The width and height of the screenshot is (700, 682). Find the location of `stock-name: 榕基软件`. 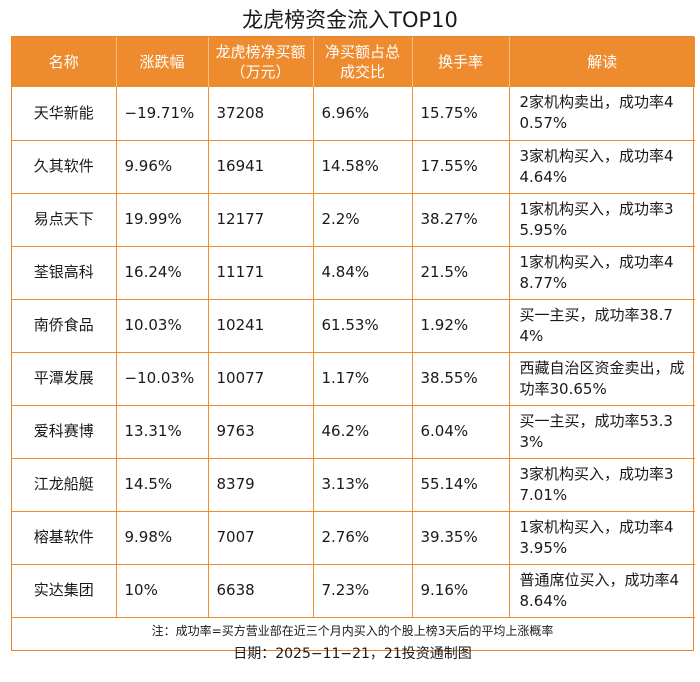

stock-name: 榕基软件 is located at coordinates (64, 538).